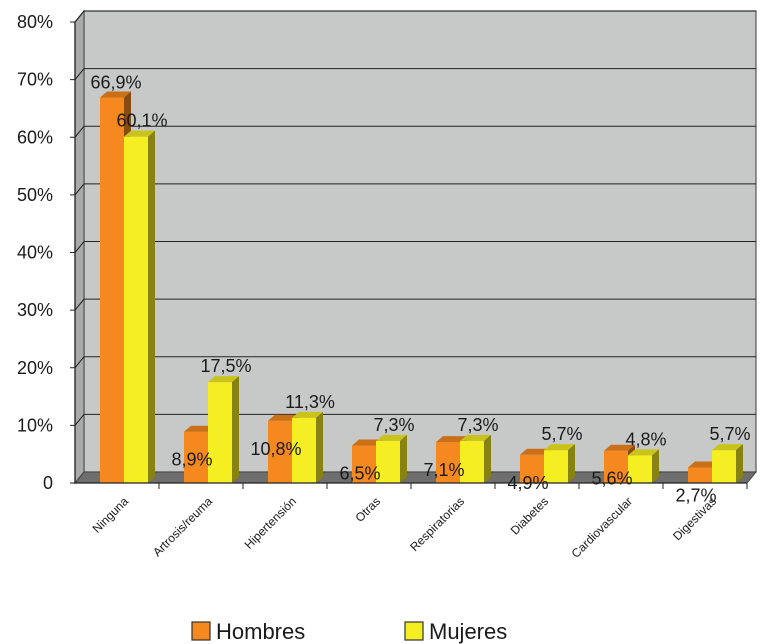  What do you see at coordinates (645, 439) in the screenshot?
I see `data-label-mujeres-cardiovascular: 4,8%` at bounding box center [645, 439].